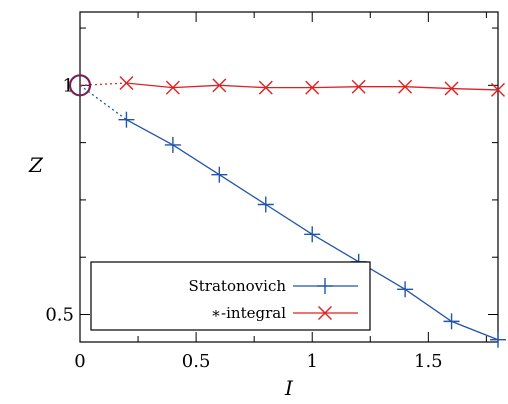  I want to click on series-1-start-connector, so click(103, 84).